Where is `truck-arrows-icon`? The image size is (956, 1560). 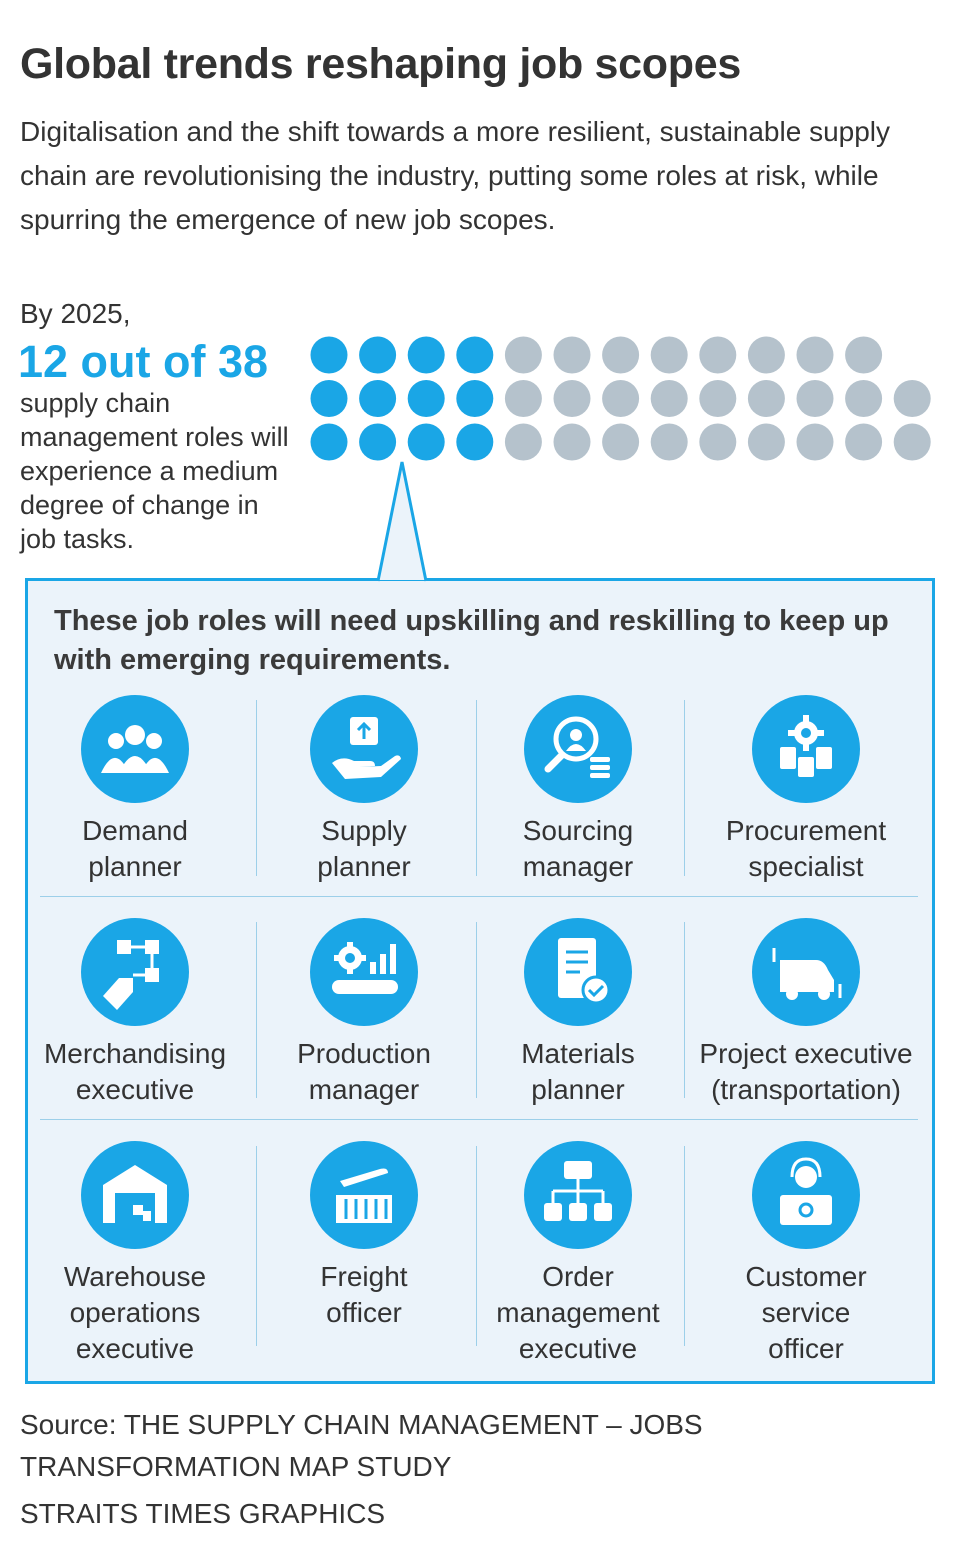
truck-arrows-icon is located at coordinates (806, 972).